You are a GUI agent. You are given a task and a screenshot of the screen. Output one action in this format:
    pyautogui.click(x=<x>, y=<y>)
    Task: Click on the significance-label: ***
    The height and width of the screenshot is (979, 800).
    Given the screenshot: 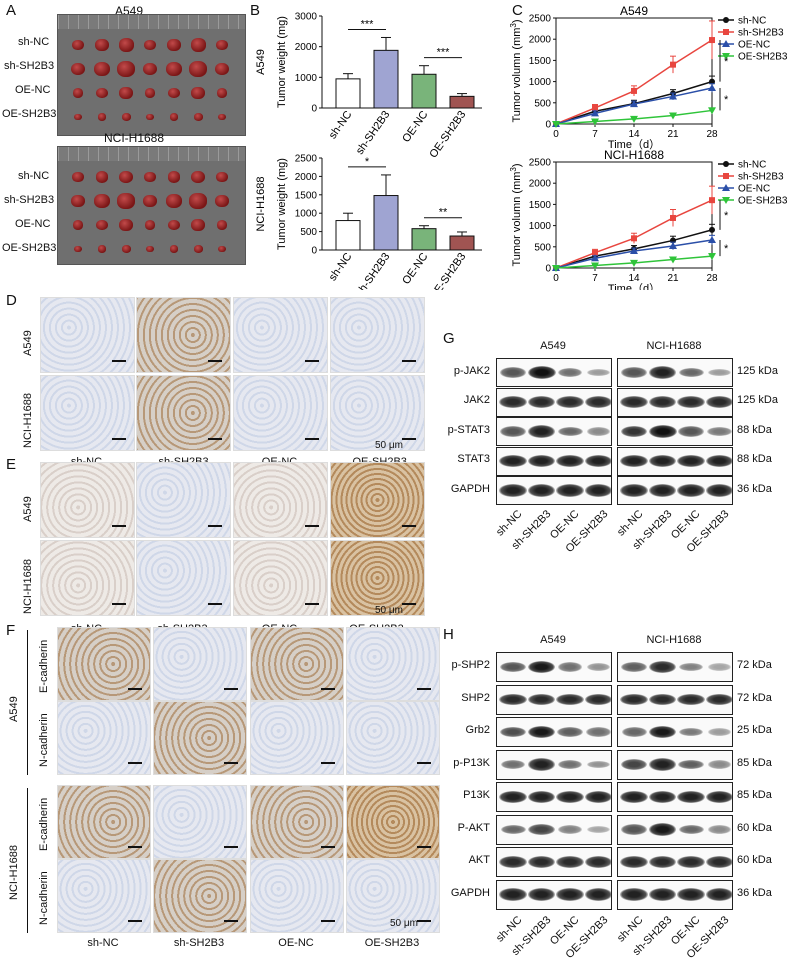 What is the action you would take?
    pyautogui.click(x=368, y=24)
    